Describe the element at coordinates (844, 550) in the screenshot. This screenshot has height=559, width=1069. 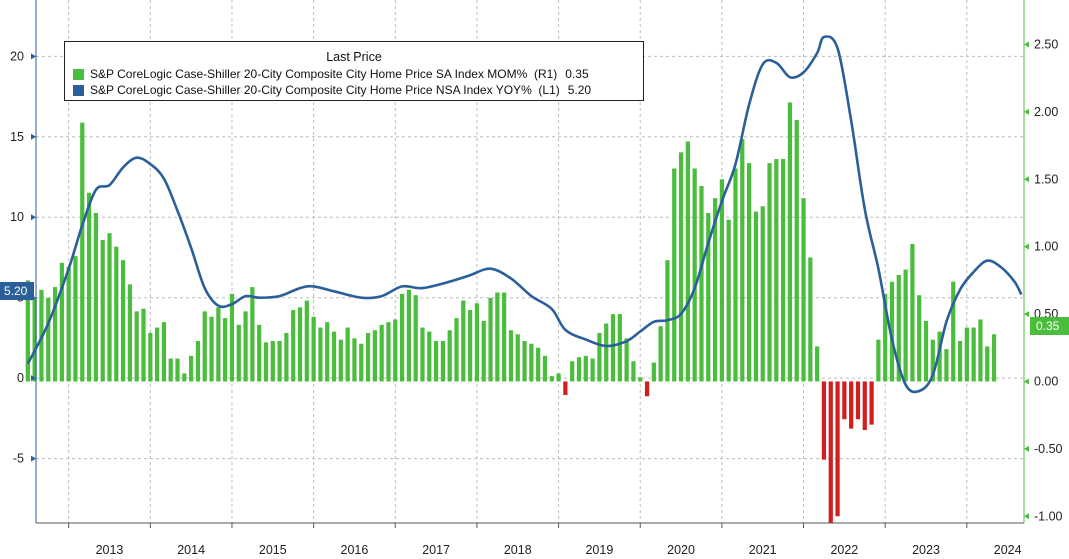
I see `x-tick-label: 2022` at that location.